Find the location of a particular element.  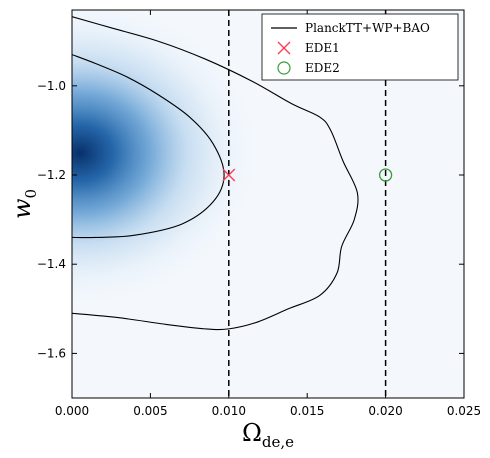

x-tick-label: 0.020 is located at coordinates (385, 411).